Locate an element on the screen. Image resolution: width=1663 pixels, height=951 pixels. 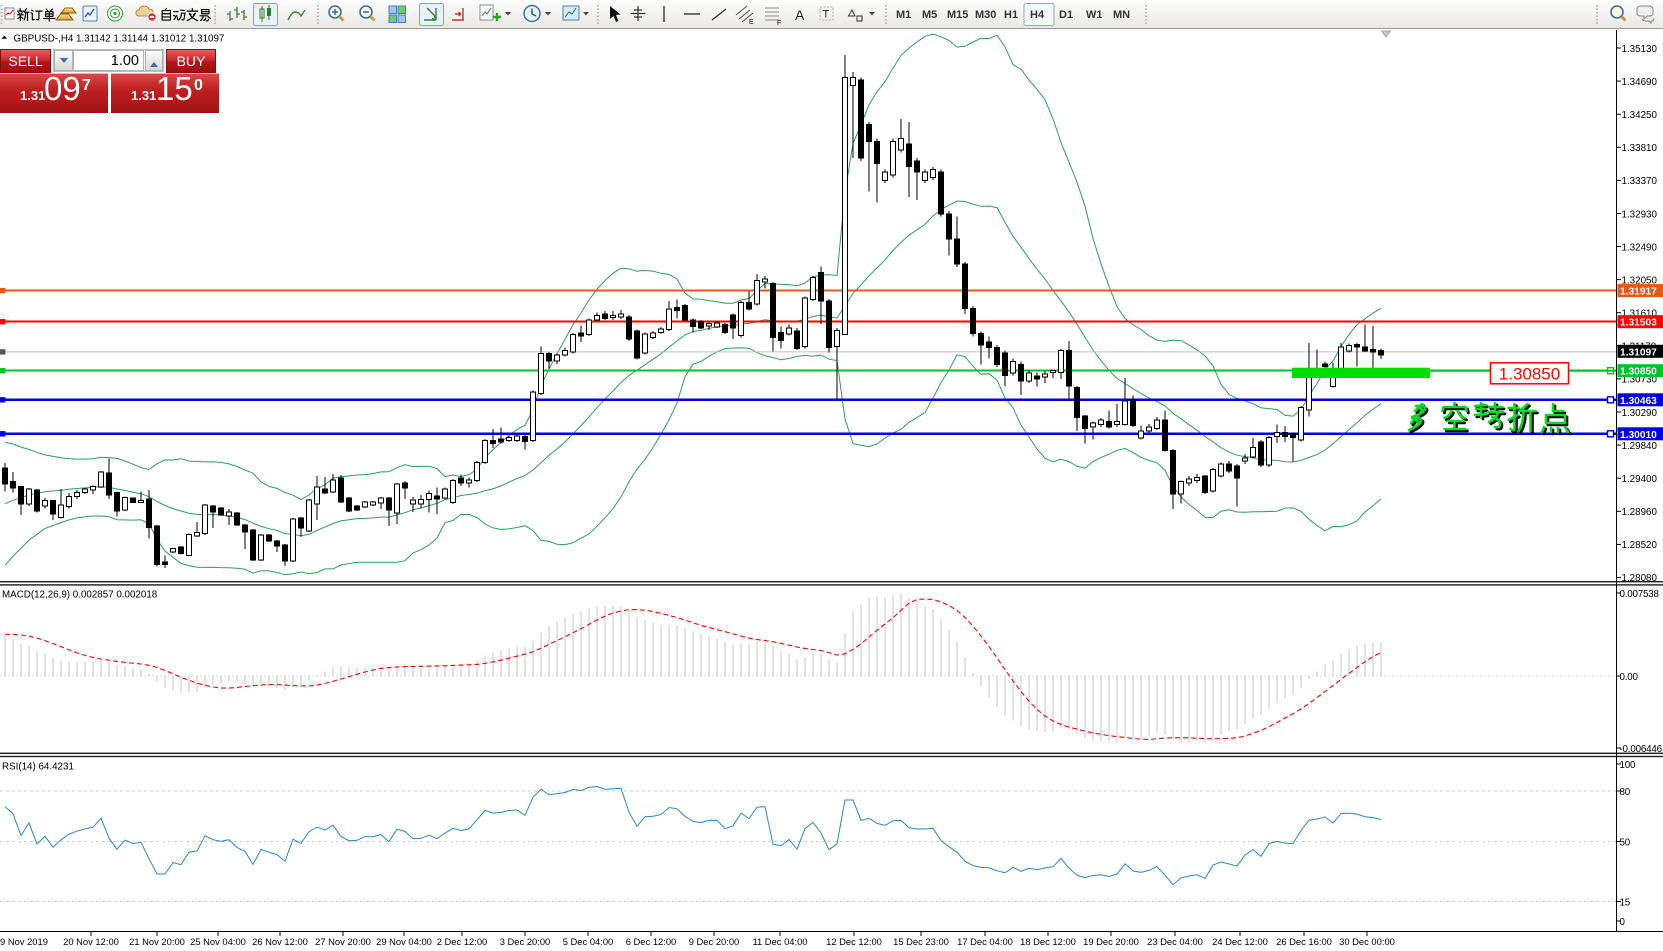
svg-text: 1.34690 is located at coordinates (1640, 82).